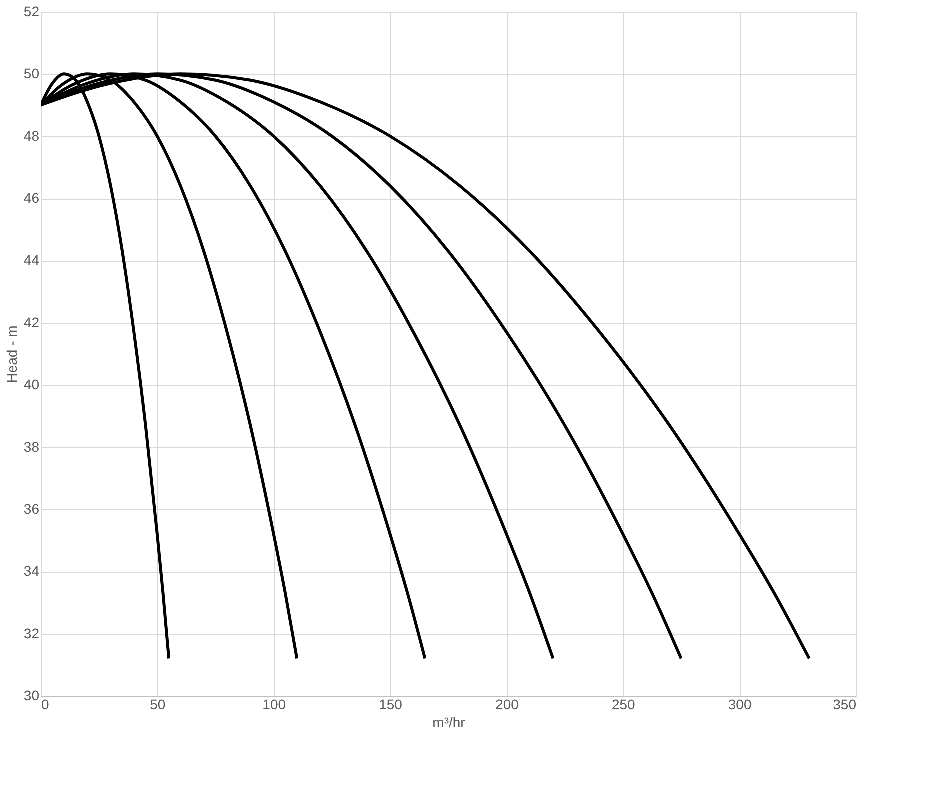 The height and width of the screenshot is (793, 927). What do you see at coordinates (32, 322) in the screenshot?
I see `y-tick-label: 42` at bounding box center [32, 322].